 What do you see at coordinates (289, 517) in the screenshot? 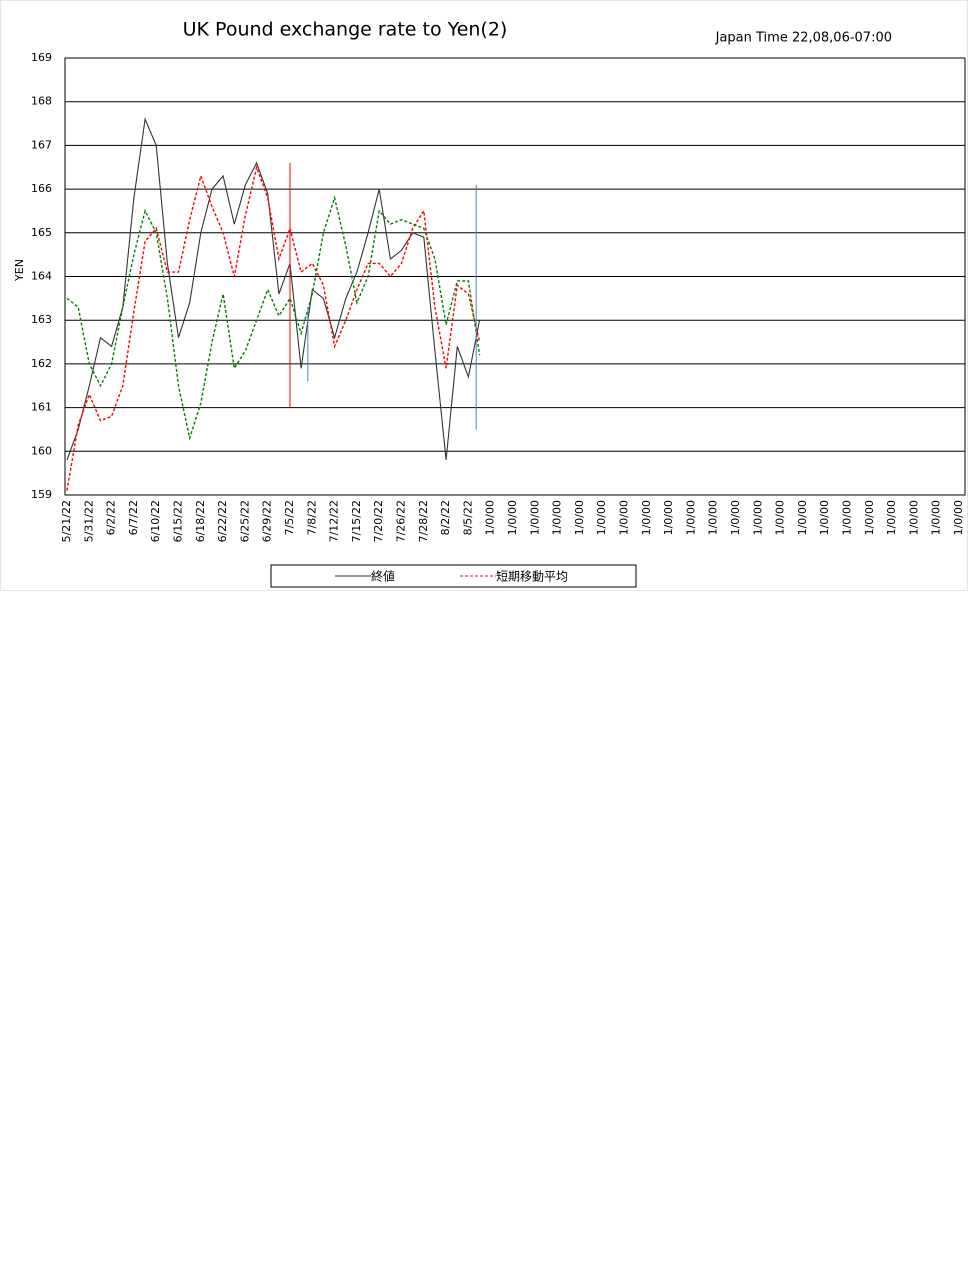
I see `x-tick-label: 7/5/22` at bounding box center [289, 517].